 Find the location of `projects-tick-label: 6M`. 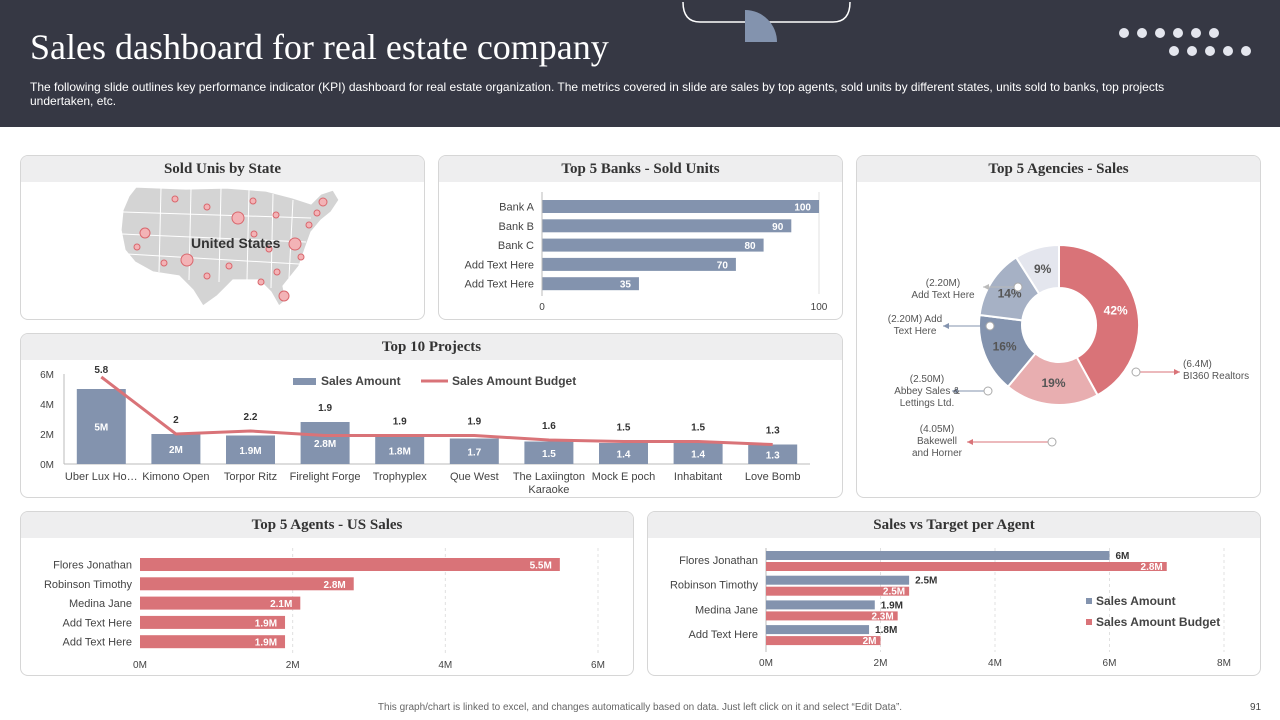

projects-tick-label: 6M is located at coordinates (47, 375).